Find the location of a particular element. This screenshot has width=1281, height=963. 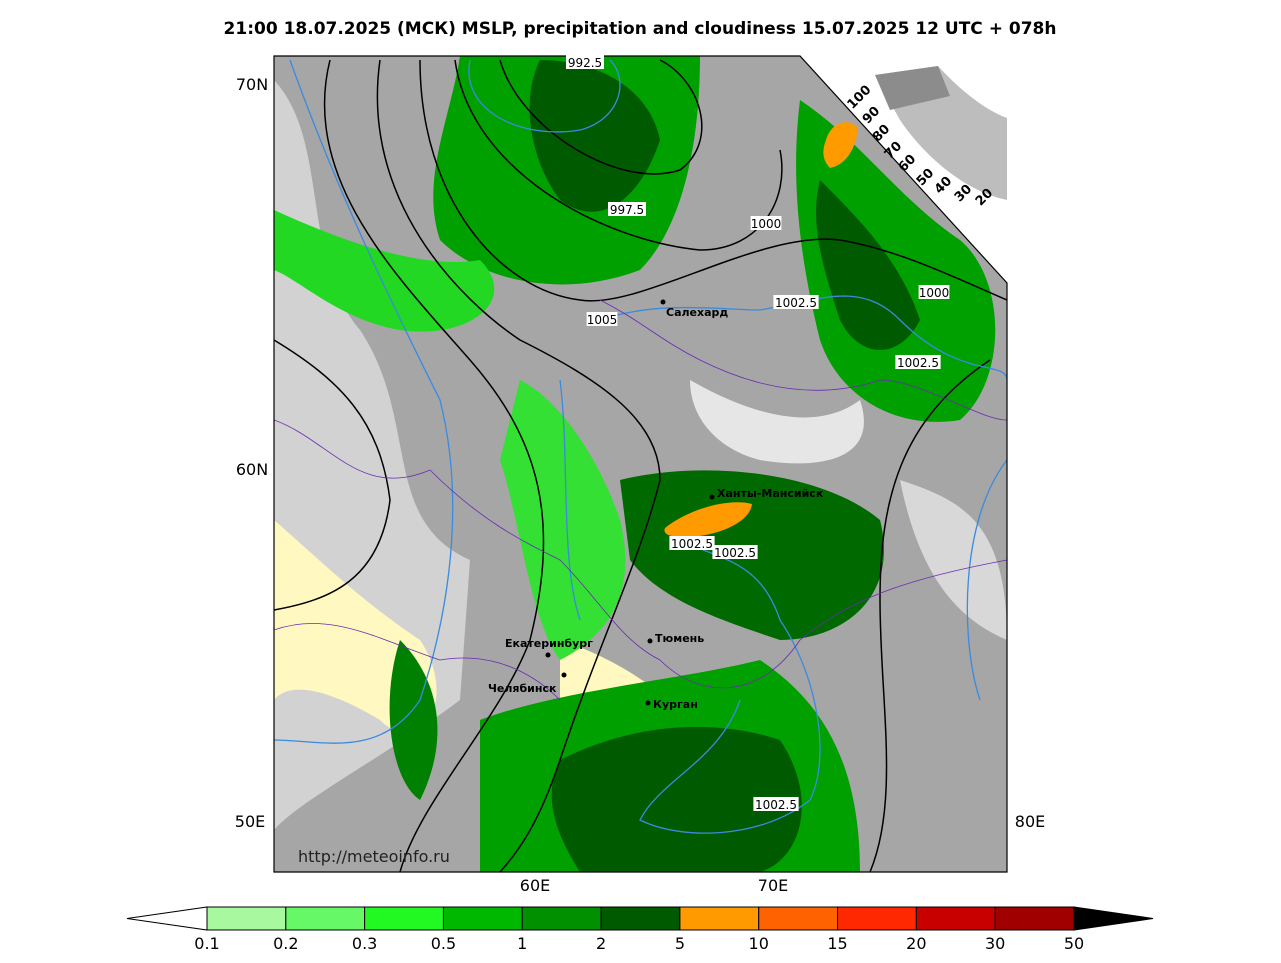

legend-label: 0.5 is located at coordinates (443, 943).